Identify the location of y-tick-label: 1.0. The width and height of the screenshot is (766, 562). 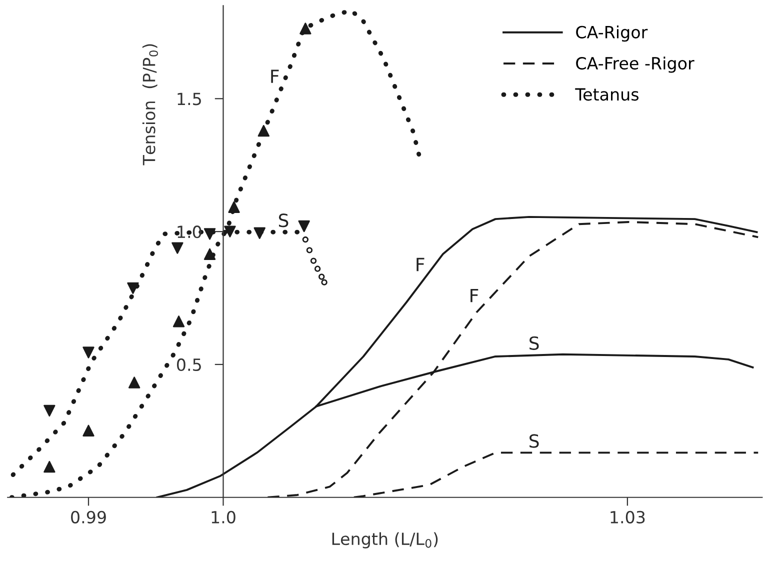
(190, 232).